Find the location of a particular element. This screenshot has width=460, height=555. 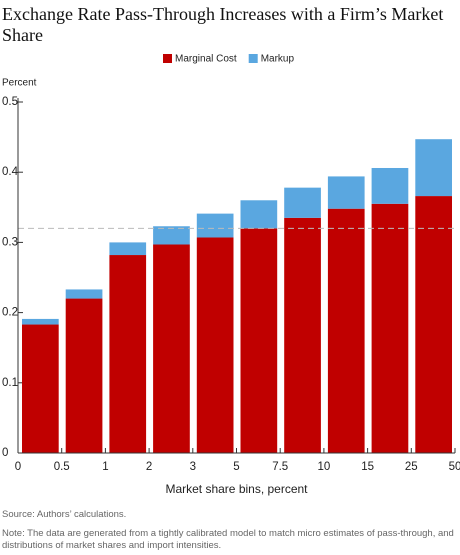

y-axis-label: Percent is located at coordinates (19, 83).